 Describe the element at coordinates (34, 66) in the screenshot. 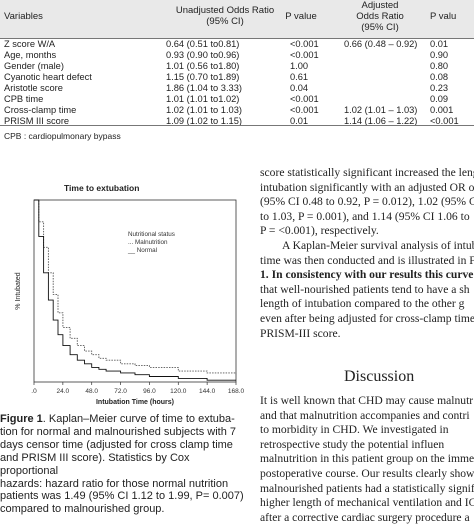

I see `cell-variable: Gender (male)` at that location.